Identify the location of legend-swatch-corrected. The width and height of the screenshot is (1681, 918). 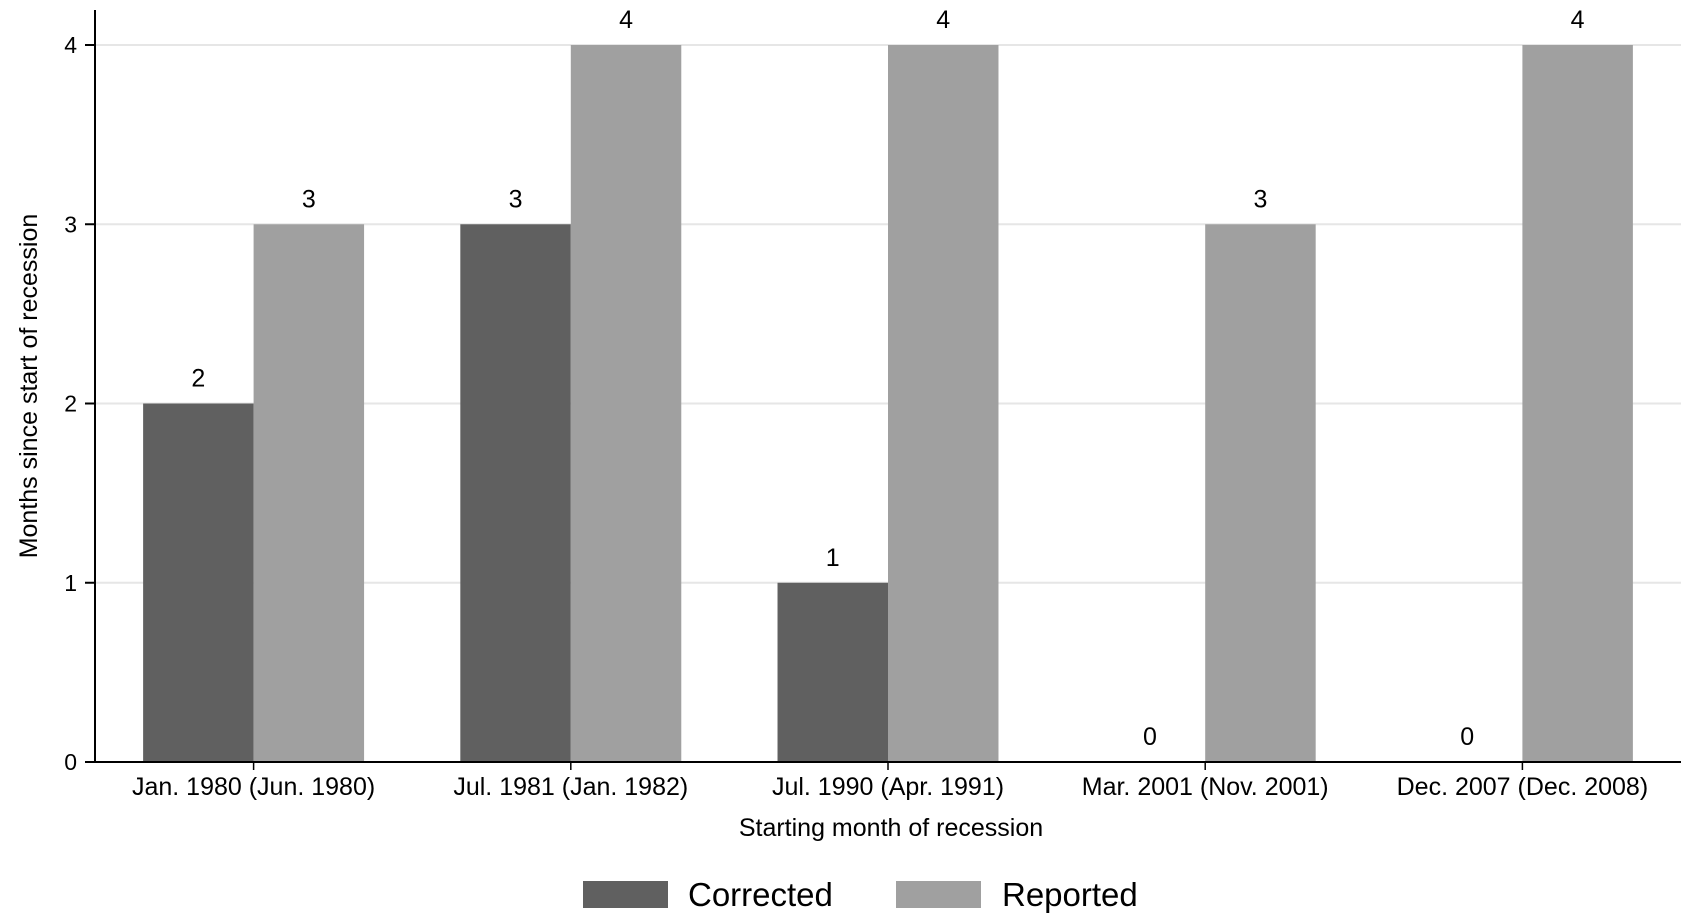
(625, 894).